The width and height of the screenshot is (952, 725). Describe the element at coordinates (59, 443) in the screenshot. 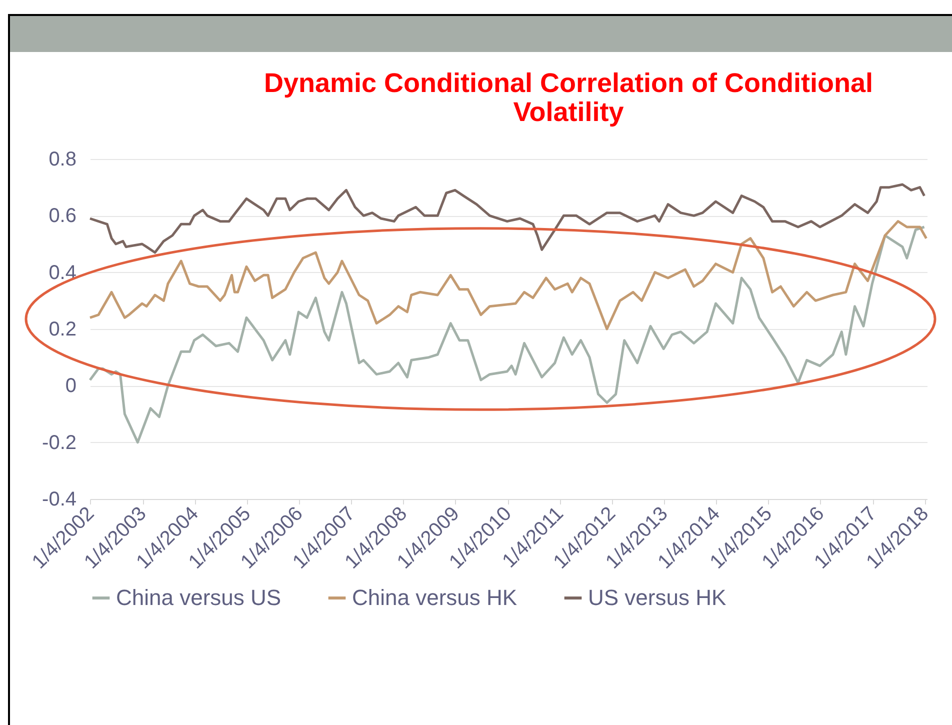

I see `y-tick-label: -0.2` at that location.